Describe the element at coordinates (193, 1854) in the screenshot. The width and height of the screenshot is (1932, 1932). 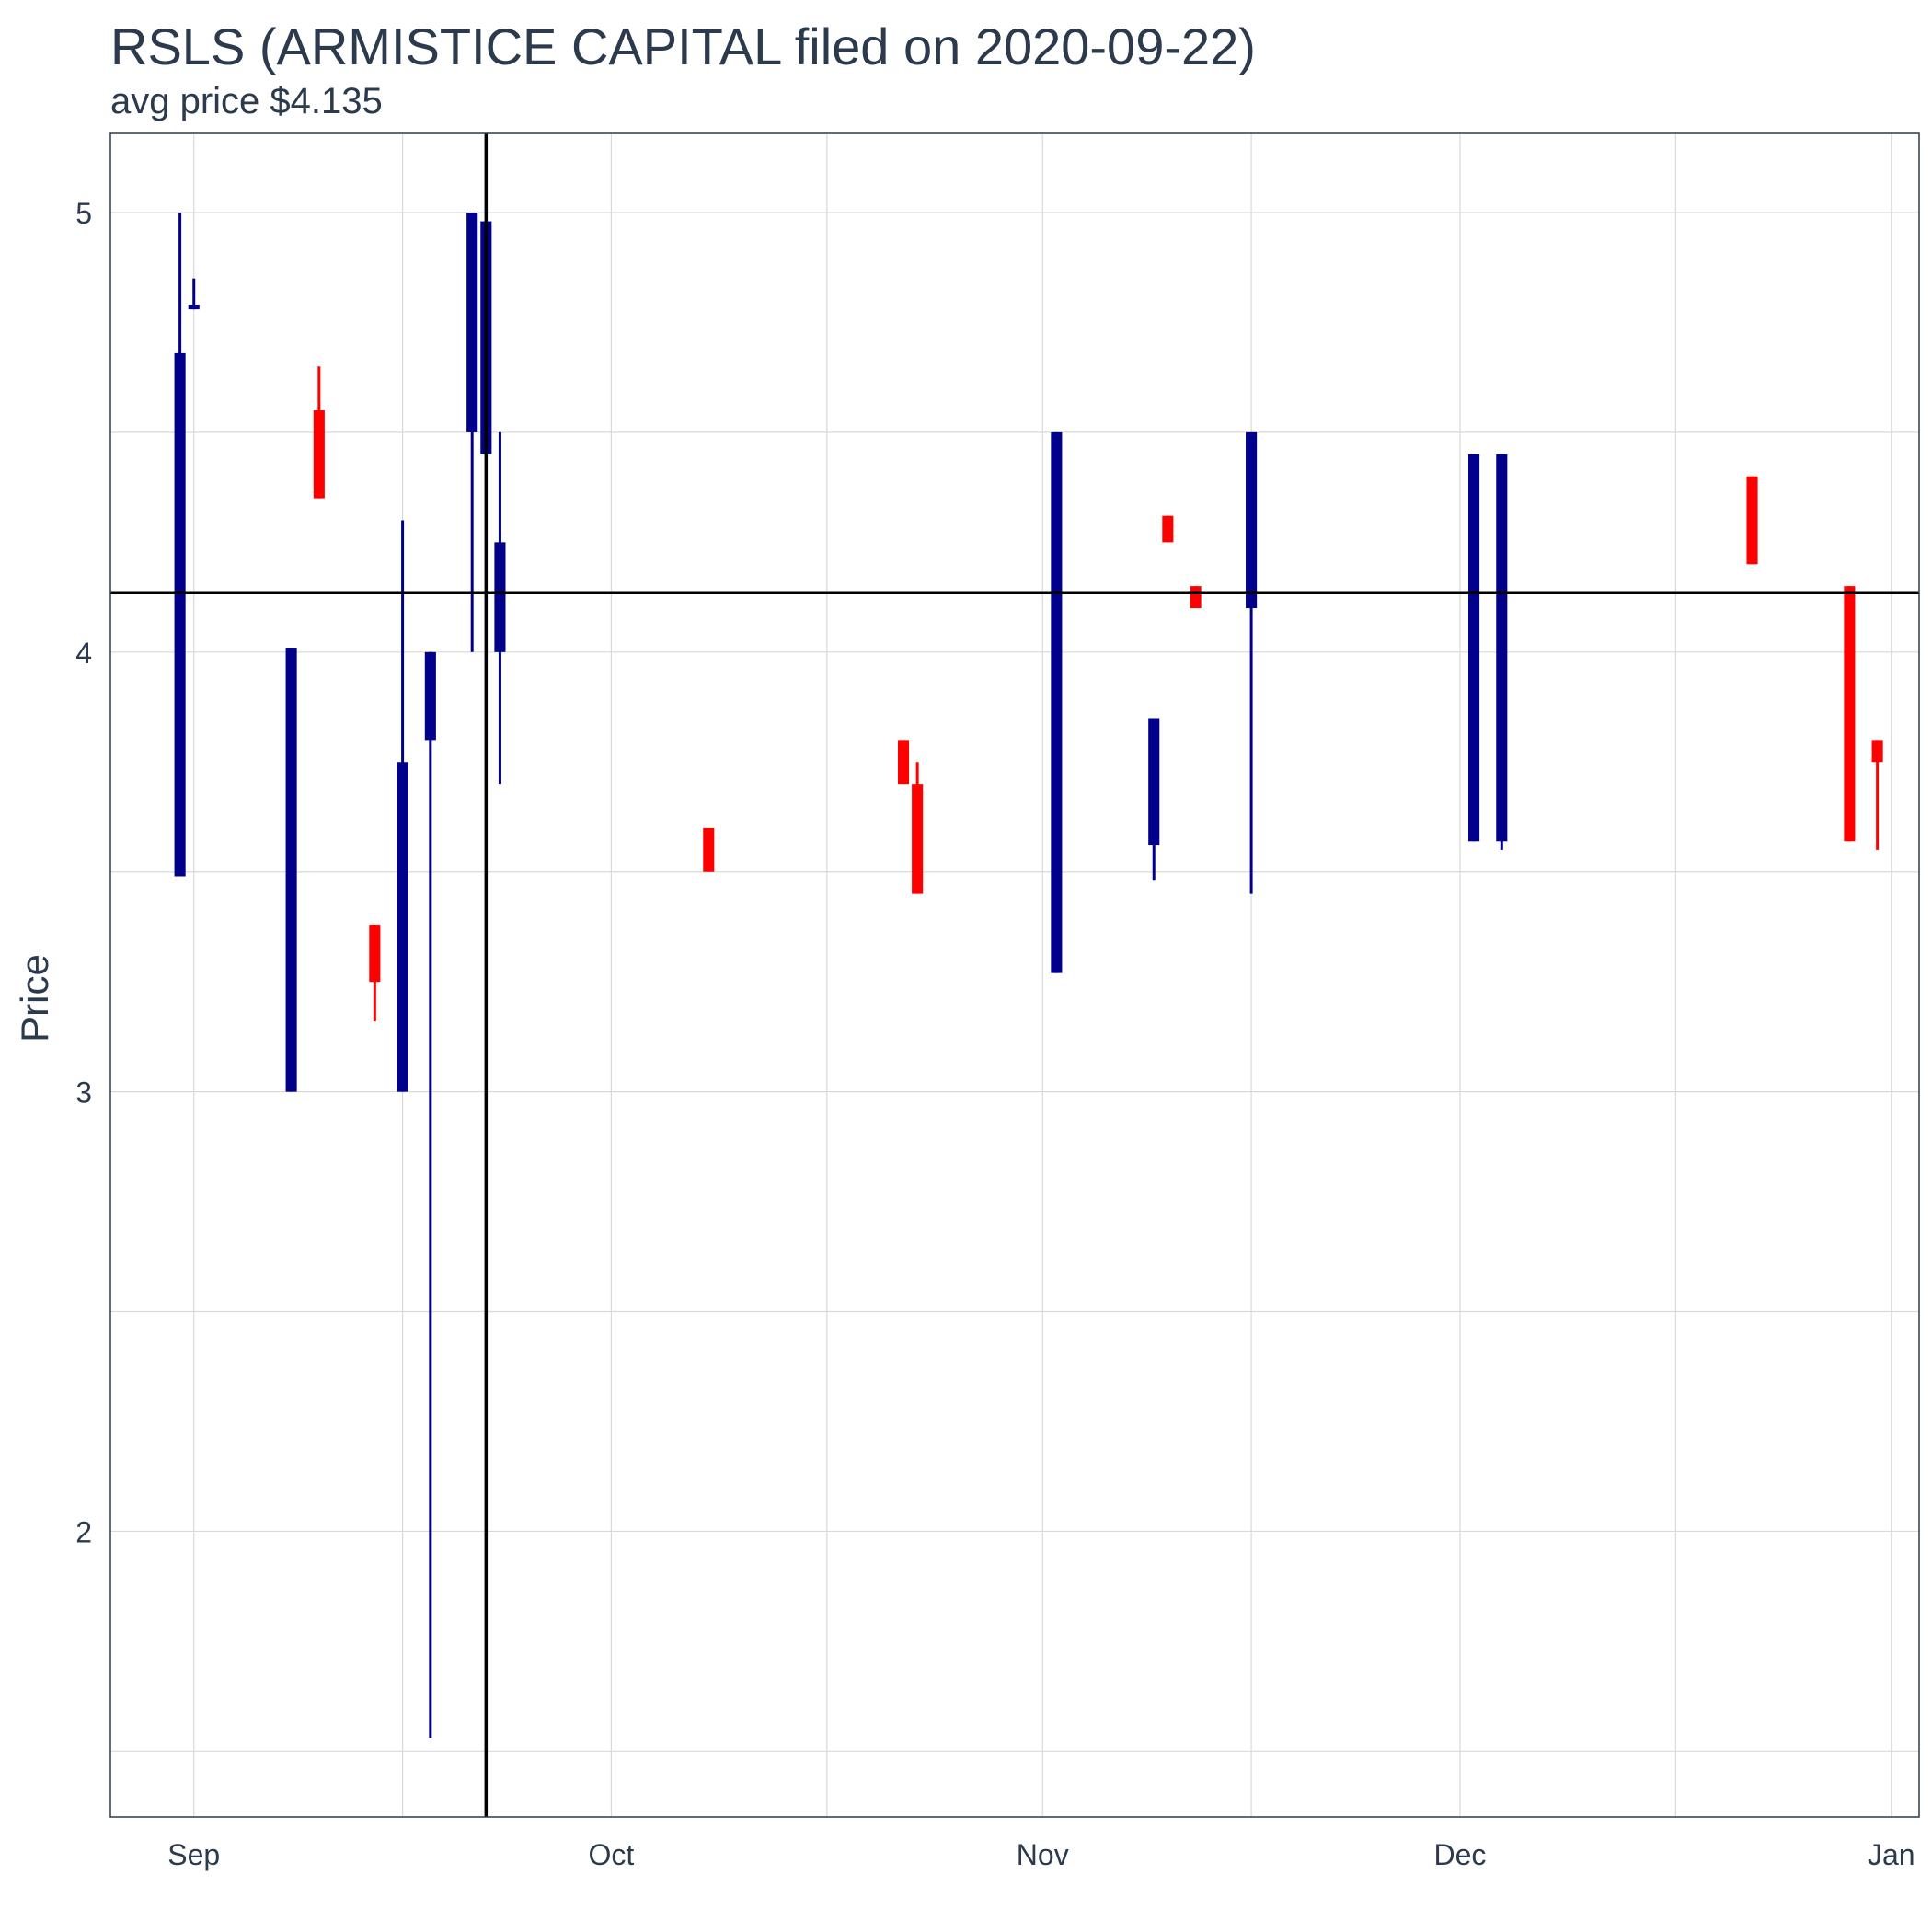
I see `x-tick-label: Sep` at that location.